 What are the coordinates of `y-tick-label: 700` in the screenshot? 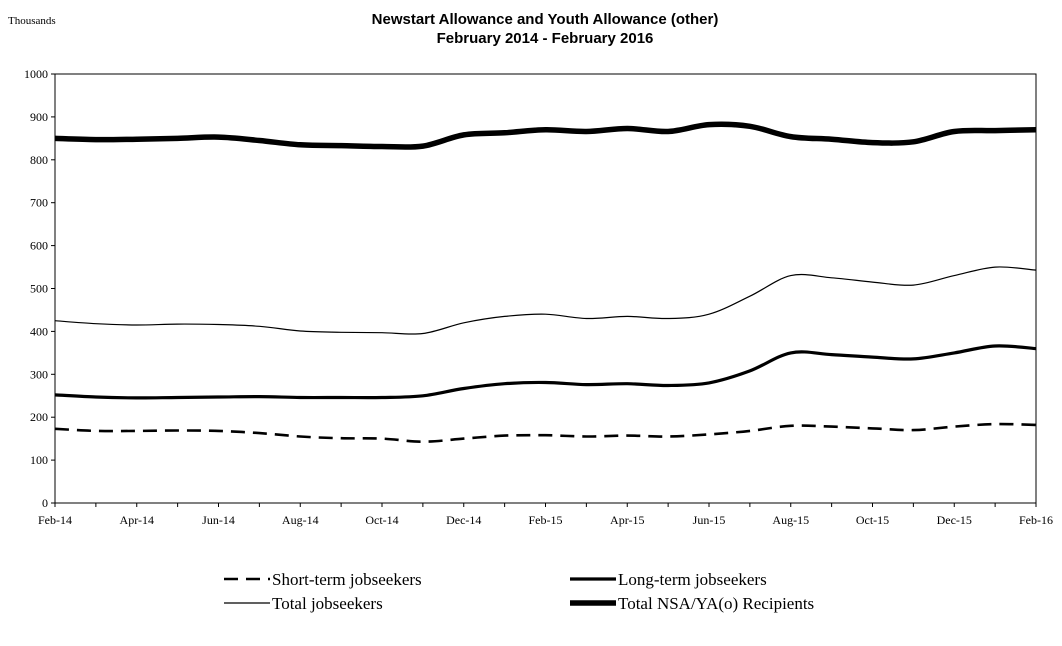 It's located at (39, 203).